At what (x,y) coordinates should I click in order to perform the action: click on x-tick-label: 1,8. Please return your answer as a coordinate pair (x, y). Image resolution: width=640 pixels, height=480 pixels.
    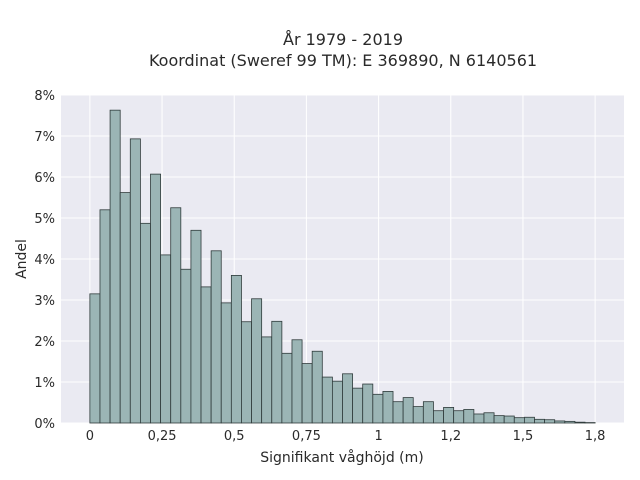
    Looking at the image, I should click on (595, 436).